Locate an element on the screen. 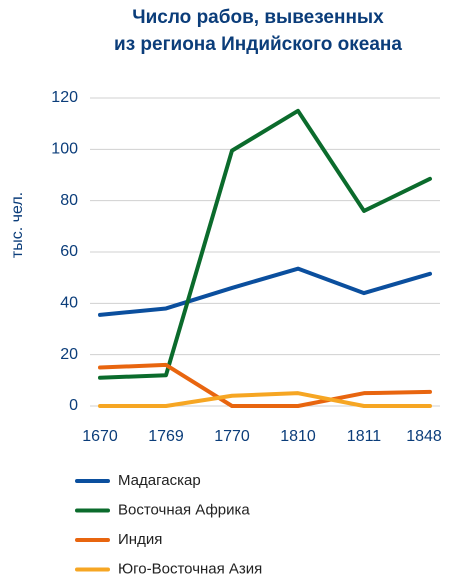 This screenshot has width=449, height=578. legend-label: Мадагаскар is located at coordinates (159, 480).